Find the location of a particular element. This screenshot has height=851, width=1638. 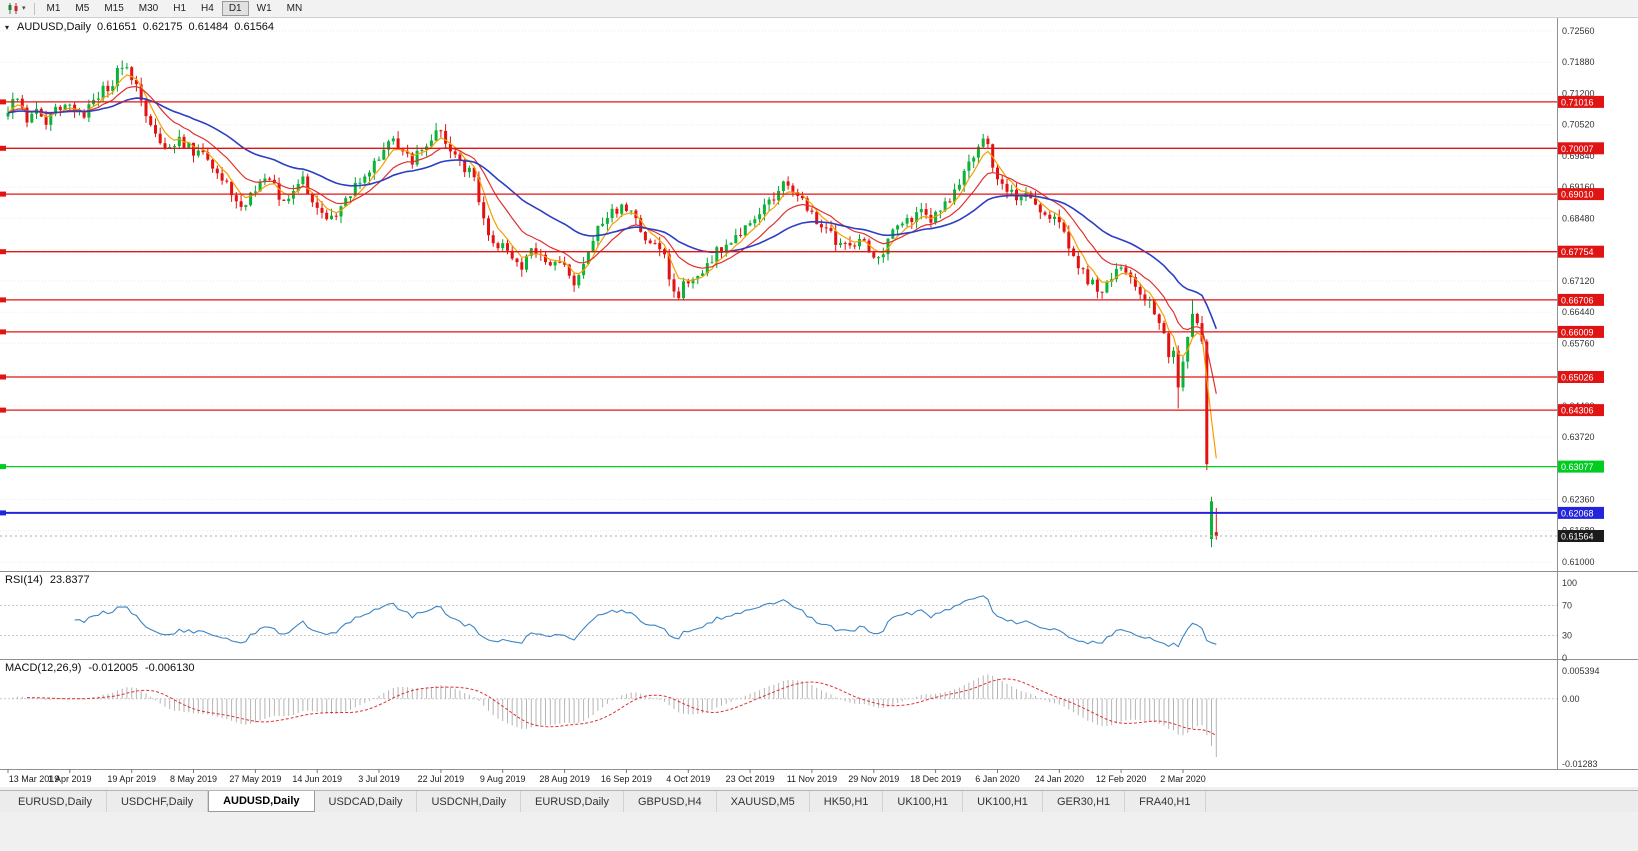

timeframe-m15-button: M15 is located at coordinates (113, 8).